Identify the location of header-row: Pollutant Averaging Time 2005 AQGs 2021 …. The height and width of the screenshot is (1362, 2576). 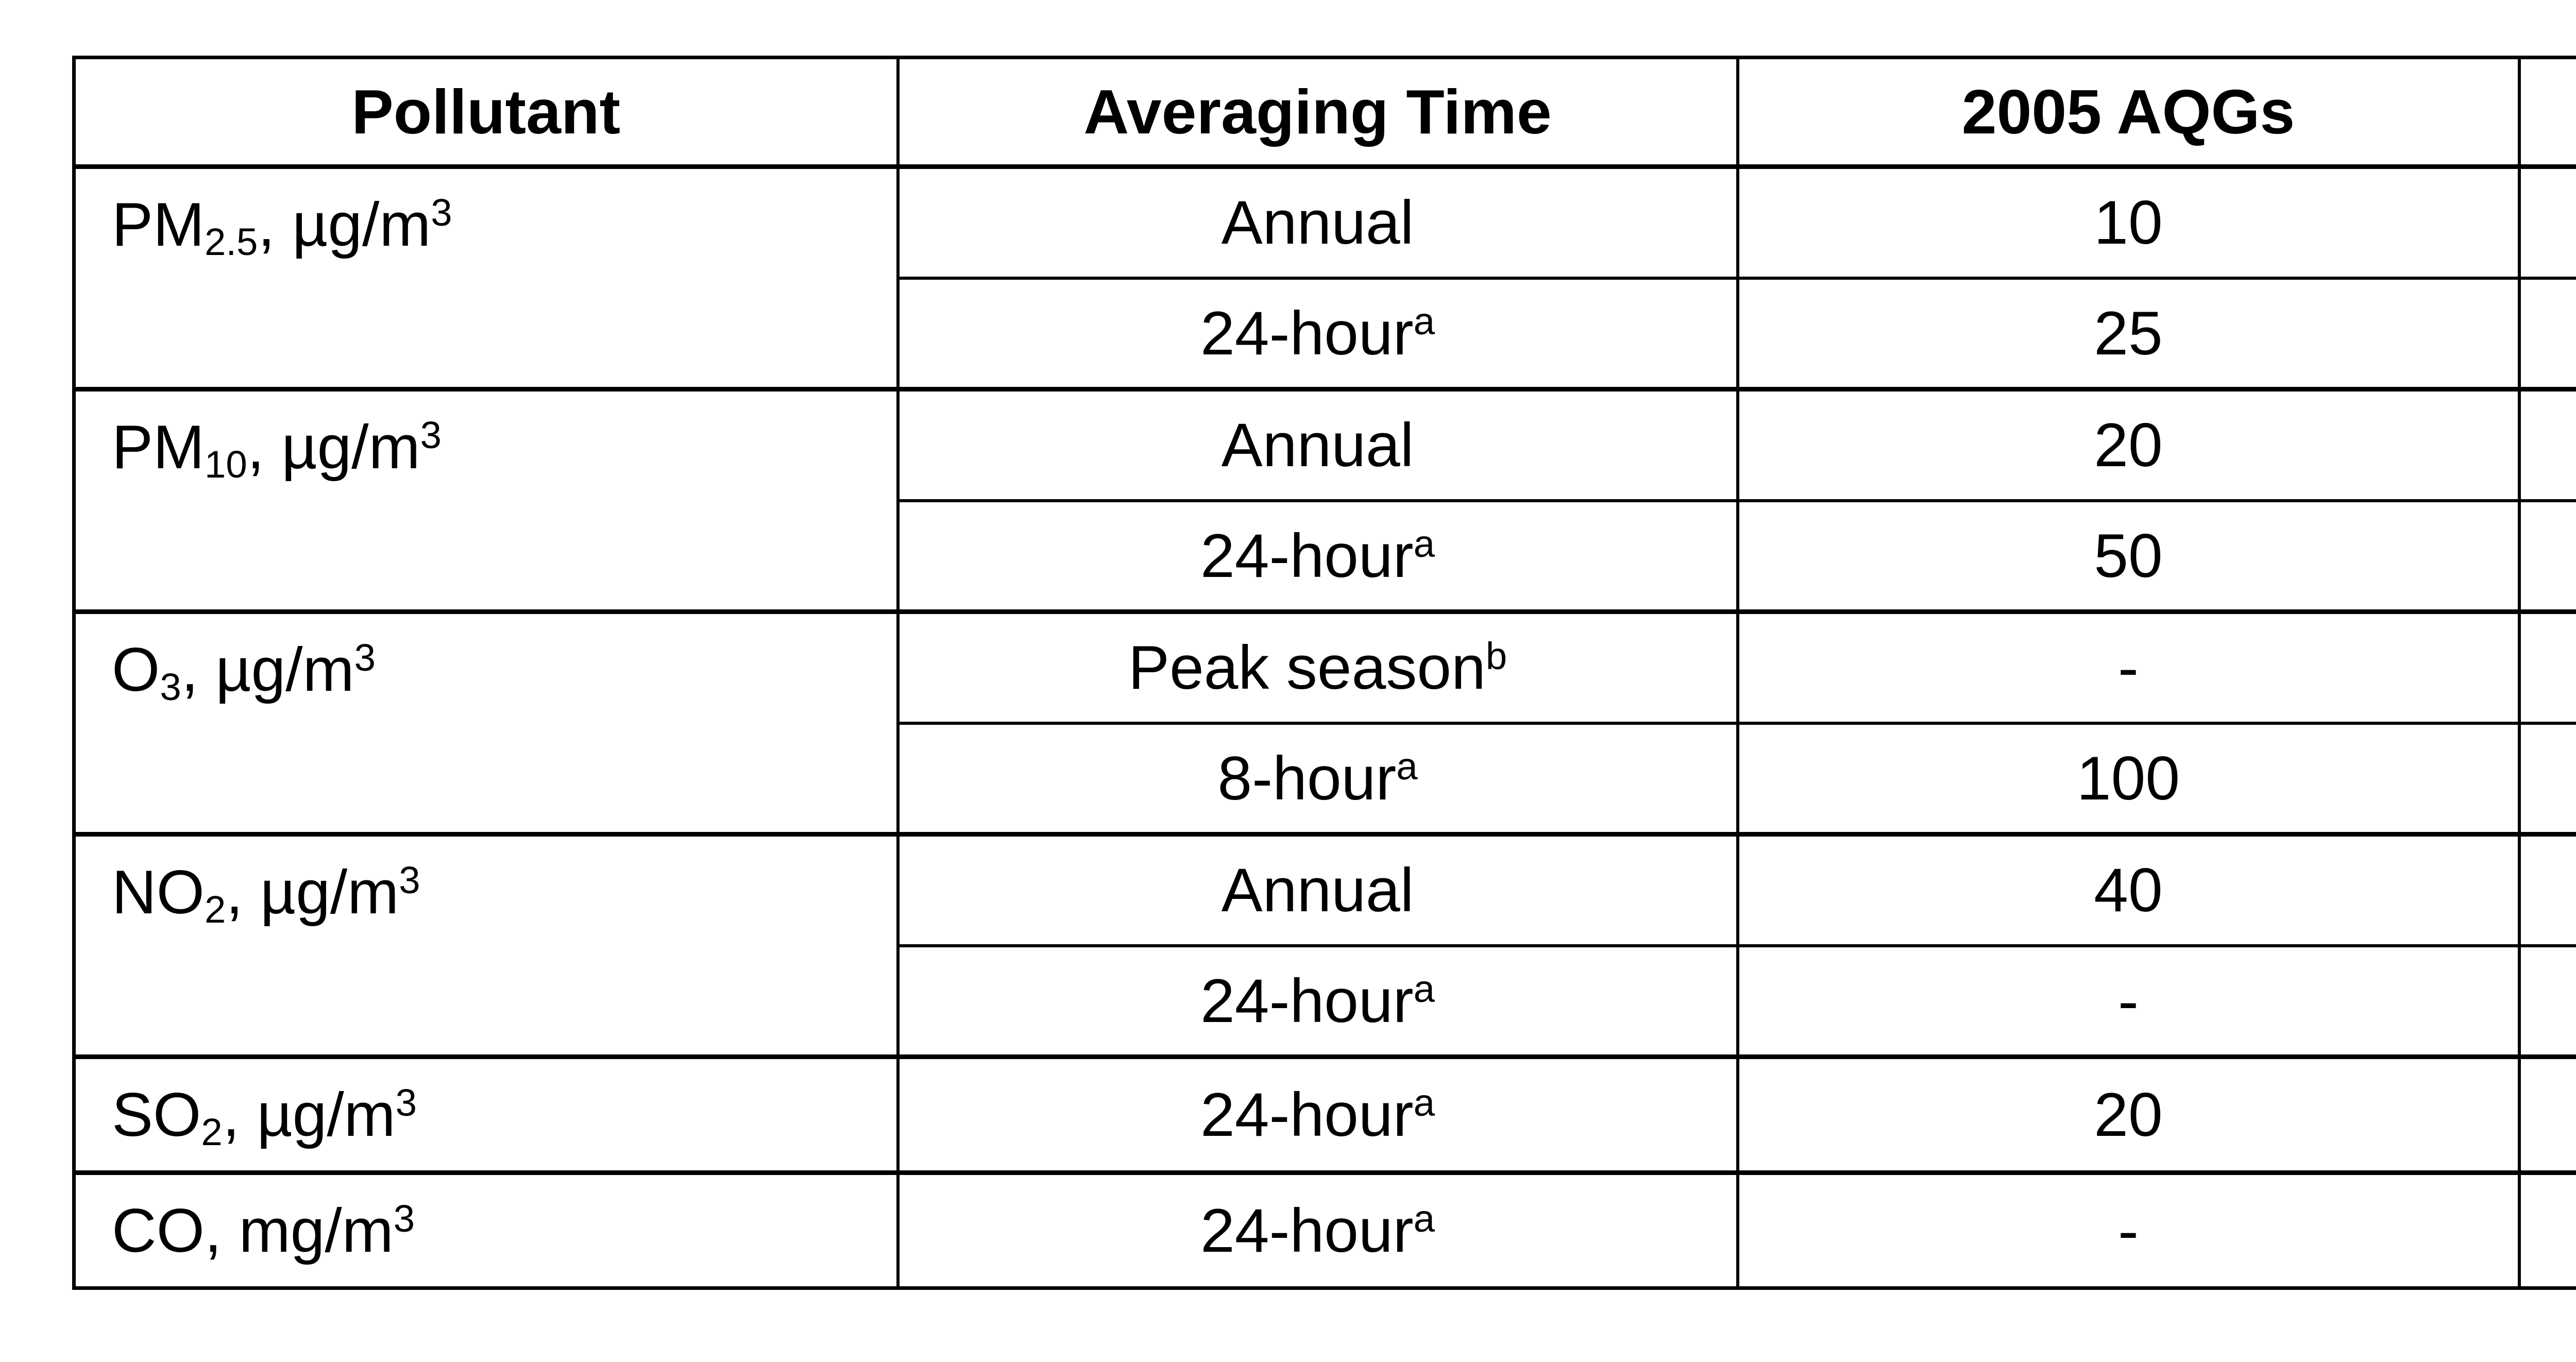
(1324, 112).